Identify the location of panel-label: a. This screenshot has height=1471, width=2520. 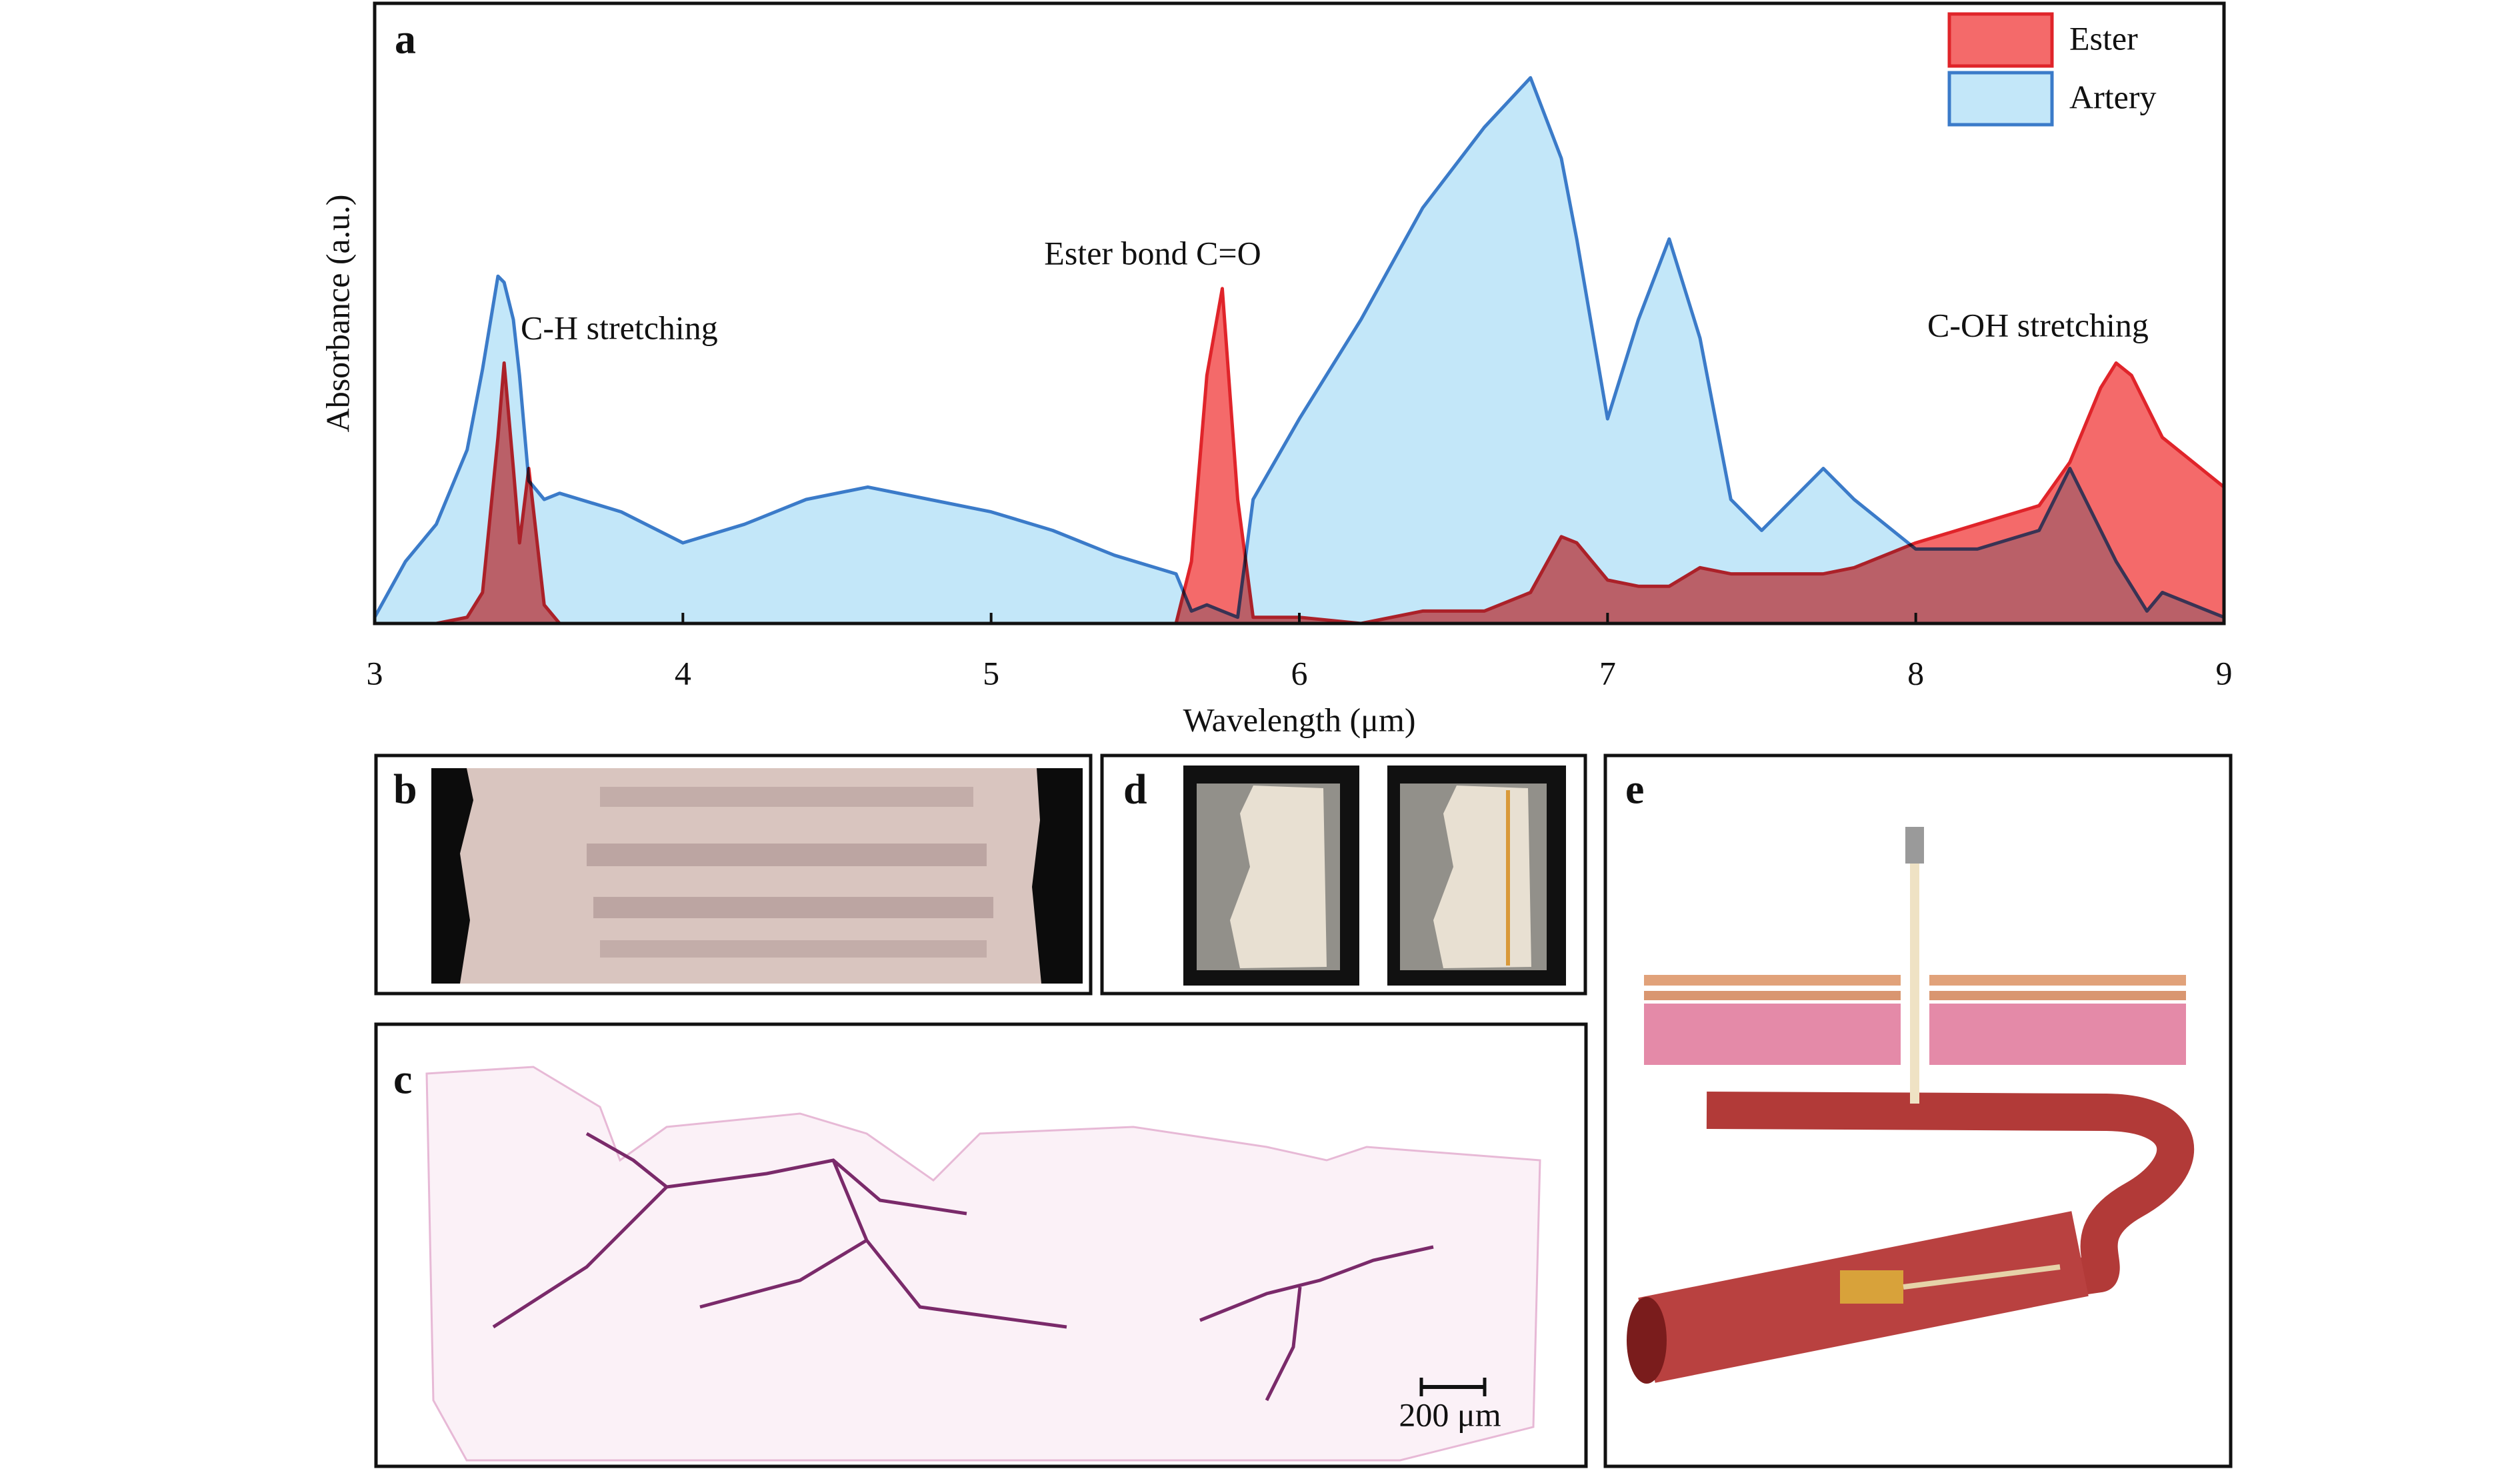
(405, 39).